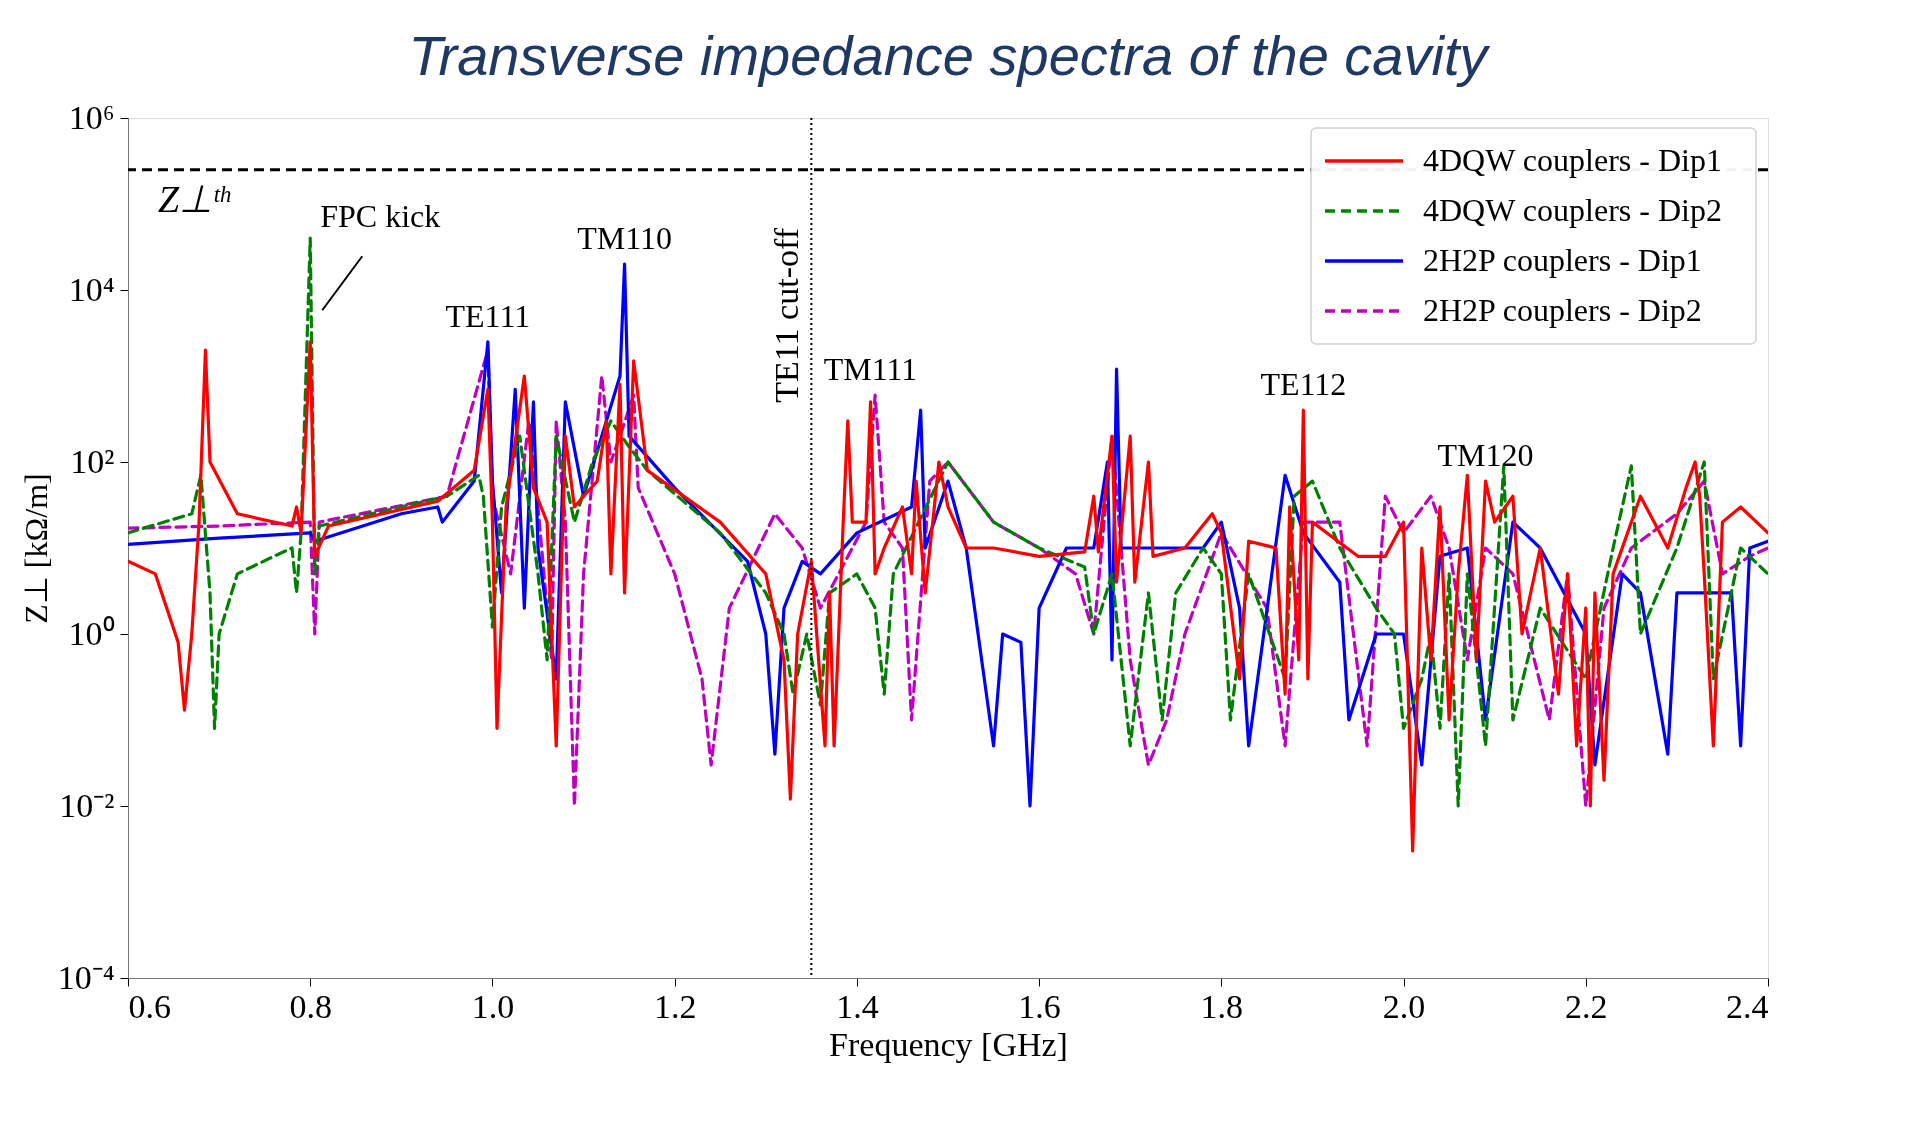 This screenshot has width=1917, height=1143. Describe the element at coordinates (1562, 260) in the screenshot. I see `legend-label: 2H2P couplers - Dip1` at that location.